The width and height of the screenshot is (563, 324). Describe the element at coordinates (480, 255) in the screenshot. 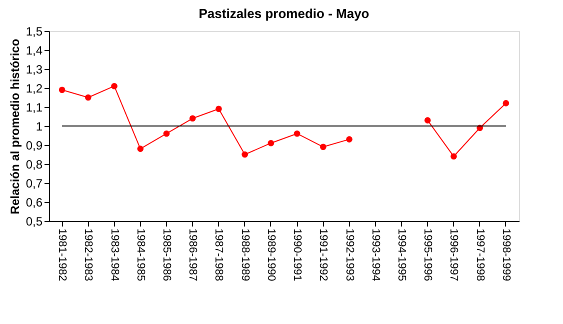

I see `x-tick-label: 1997-1998` at that location.